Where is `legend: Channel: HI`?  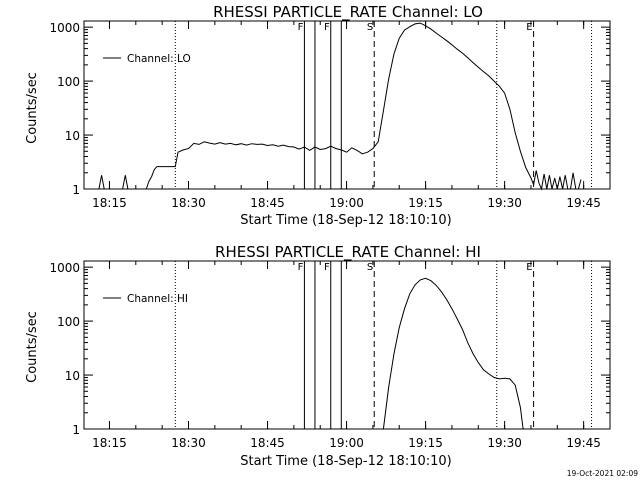 legend: Channel: HI is located at coordinates (145, 299).